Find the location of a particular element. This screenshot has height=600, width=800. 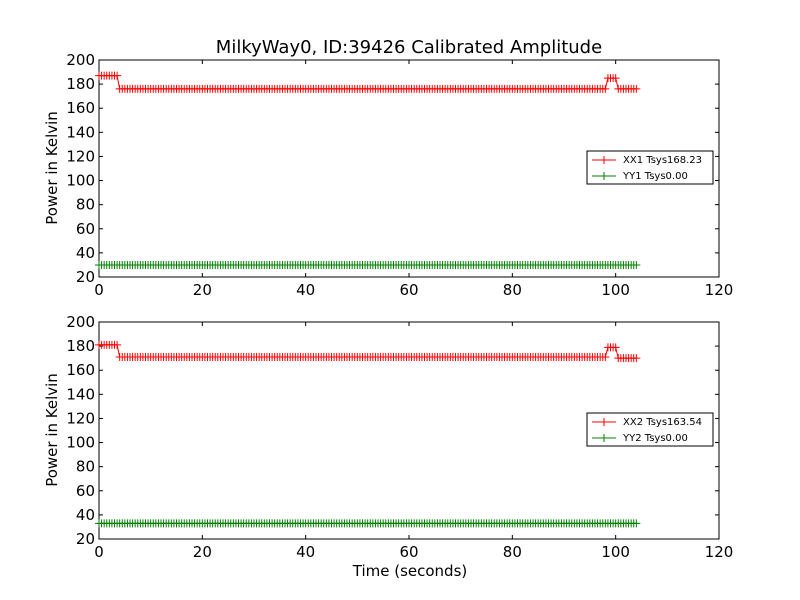

top-y-tick-label: 60 is located at coordinates (85, 229).